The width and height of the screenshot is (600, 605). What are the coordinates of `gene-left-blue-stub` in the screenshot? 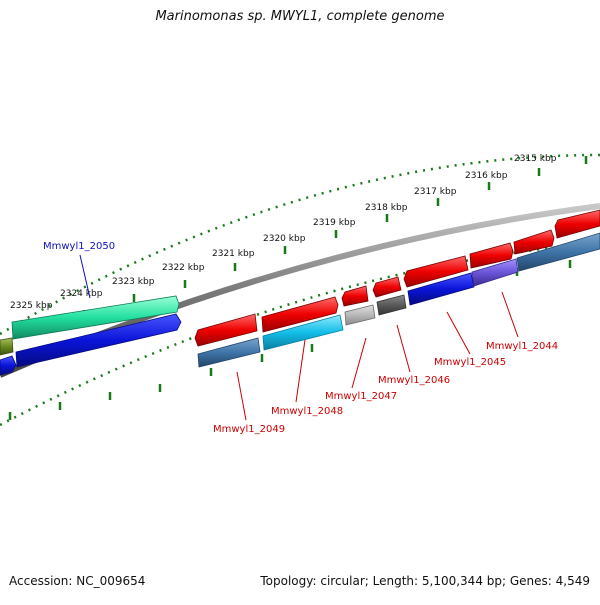 It's located at (8, 365).